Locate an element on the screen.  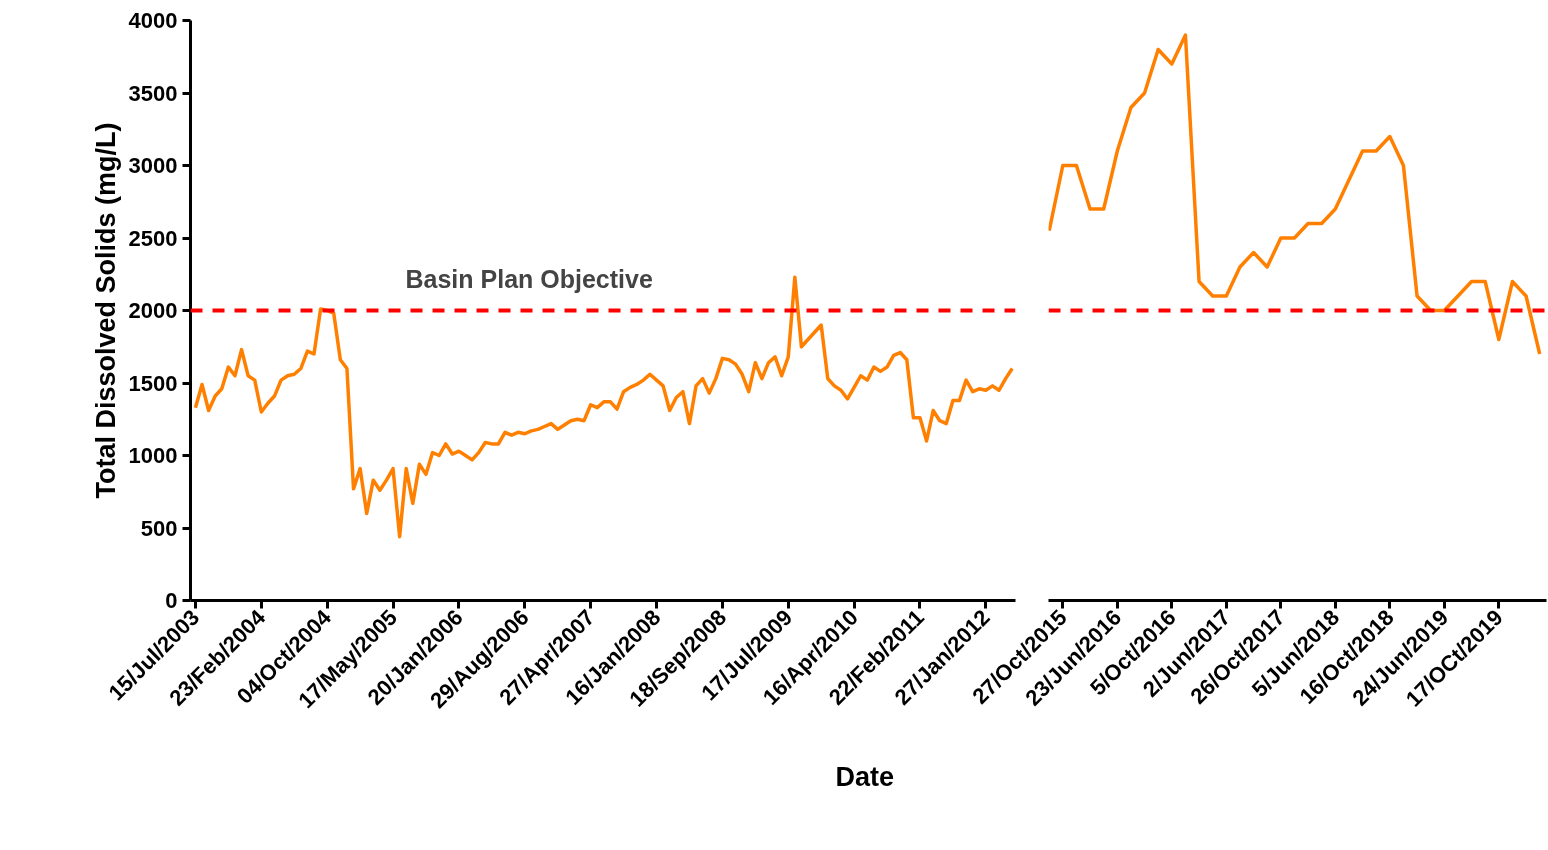
y-axis-title: Total Dissolved Solids (mg/L) is located at coordinates (105, 310).